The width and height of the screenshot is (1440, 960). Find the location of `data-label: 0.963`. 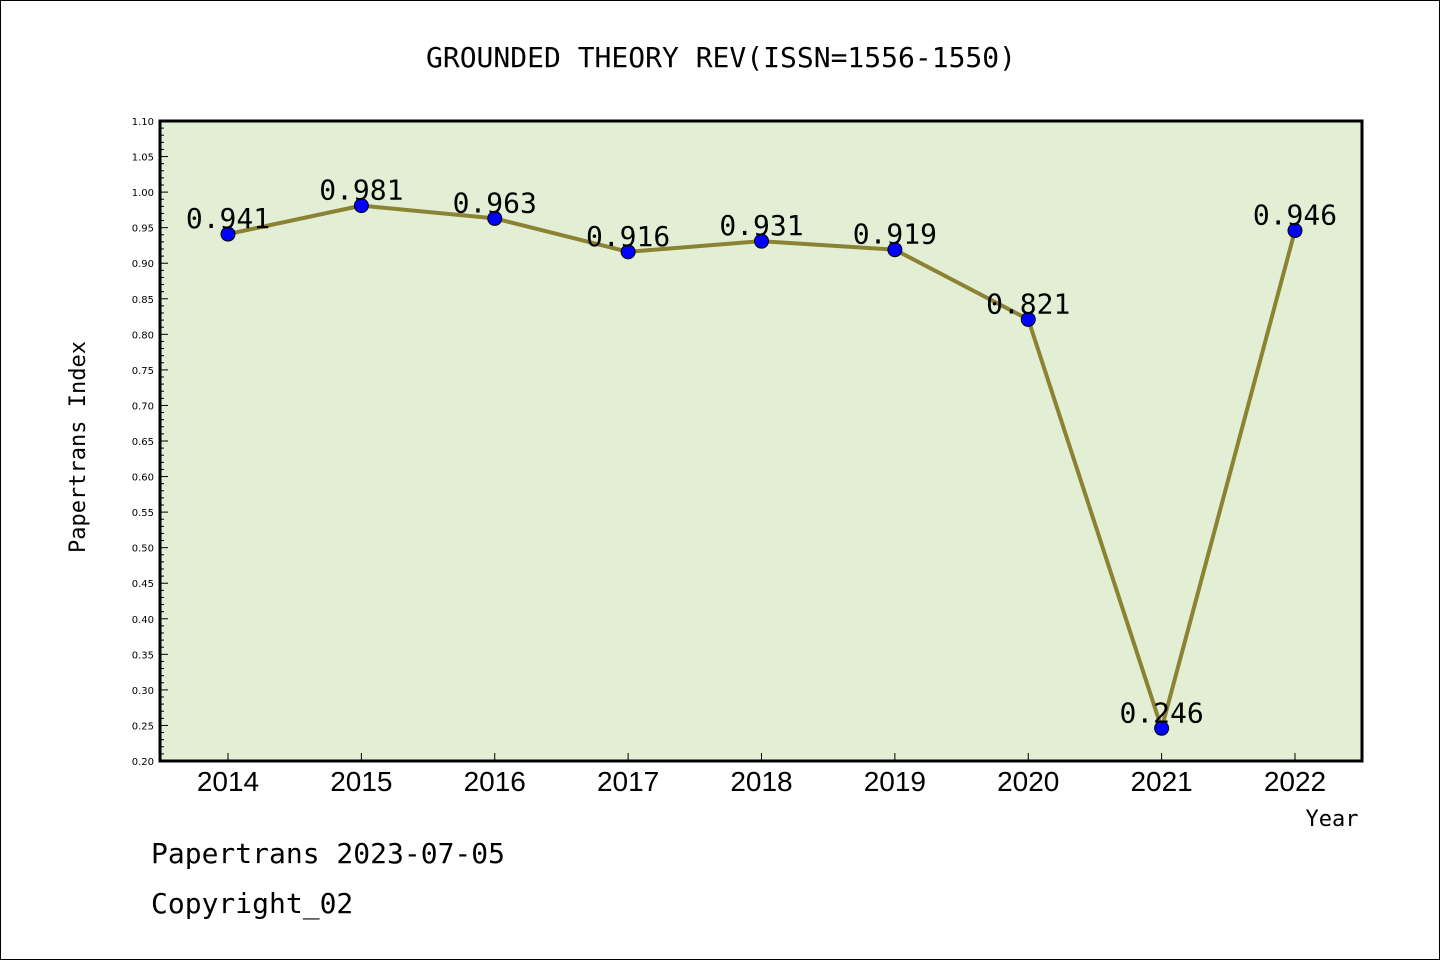

data-label: 0.963 is located at coordinates (495, 202).